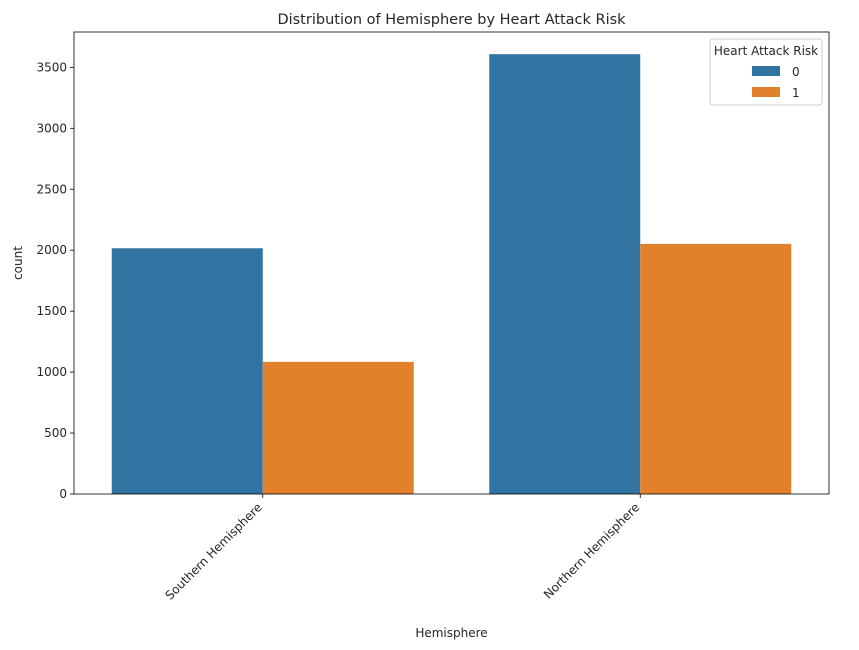 The height and width of the screenshot is (650, 859). I want to click on x-tick-label: Northern Hemisphere, so click(591, 550).